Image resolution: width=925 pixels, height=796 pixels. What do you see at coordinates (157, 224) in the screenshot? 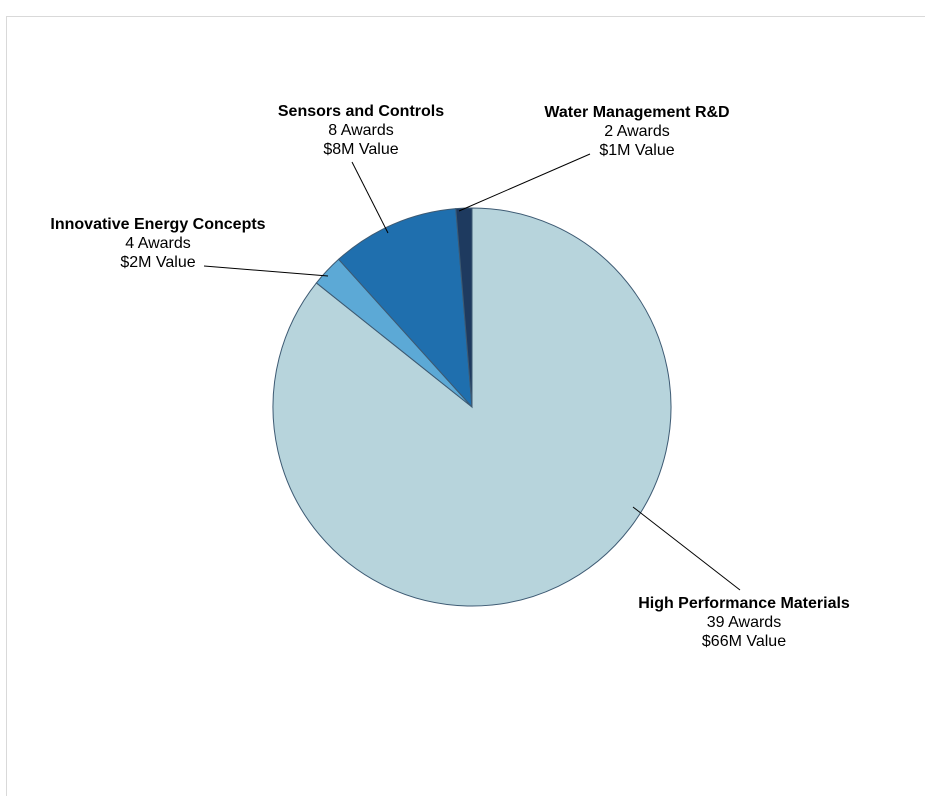
I see `slice-label-name-innovative-energy-concepts: Innovative Energy Concepts` at bounding box center [157, 224].